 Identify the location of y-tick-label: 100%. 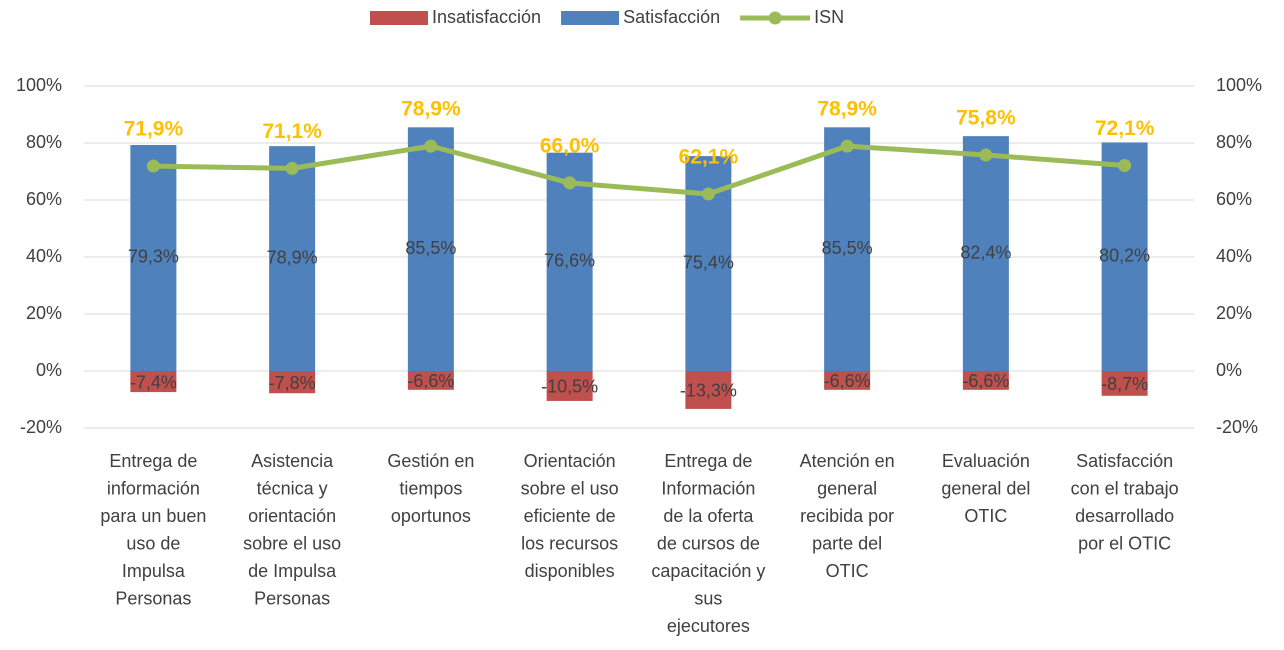
(39, 85).